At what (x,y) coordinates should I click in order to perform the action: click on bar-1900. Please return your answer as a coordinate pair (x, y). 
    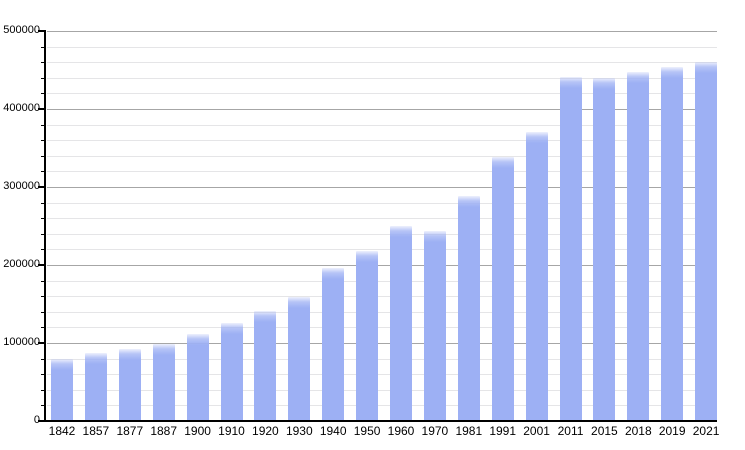
    Looking at the image, I should click on (197, 377).